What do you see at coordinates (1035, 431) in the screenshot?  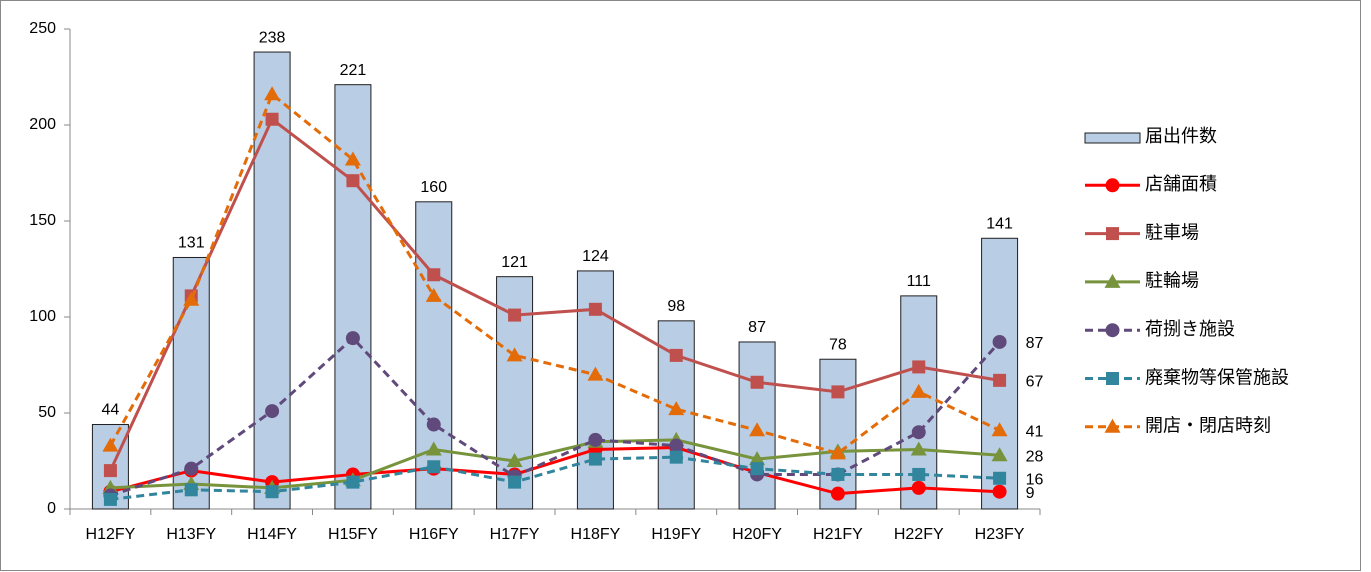 I see `end-value-label: 41` at bounding box center [1035, 431].